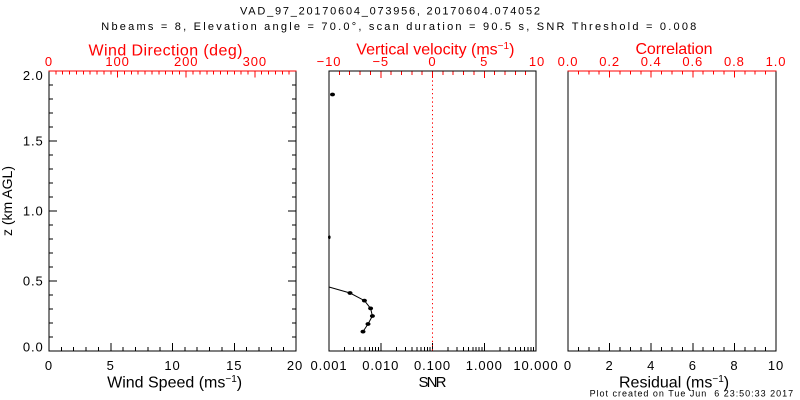 The width and height of the screenshot is (800, 400). I want to click on svg-text: 4, so click(651, 365).